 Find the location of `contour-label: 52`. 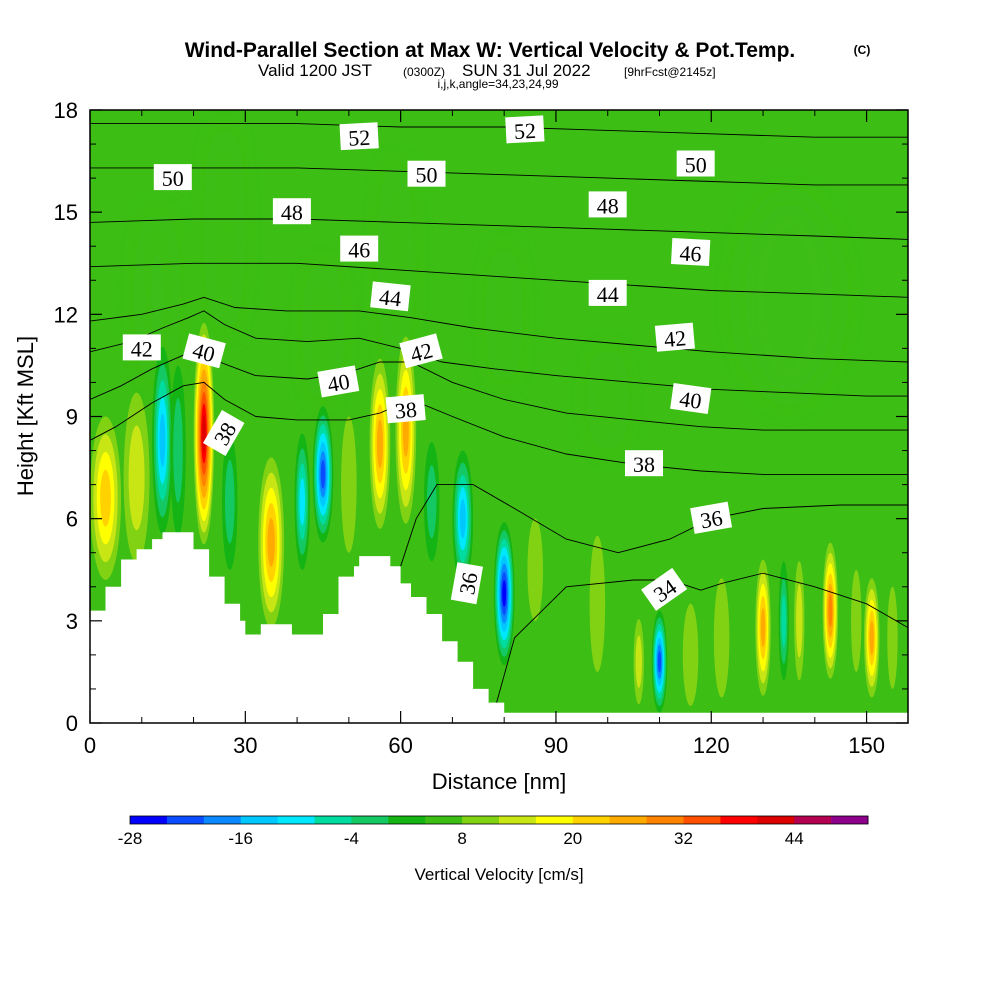

contour-label: 52 is located at coordinates (525, 129).